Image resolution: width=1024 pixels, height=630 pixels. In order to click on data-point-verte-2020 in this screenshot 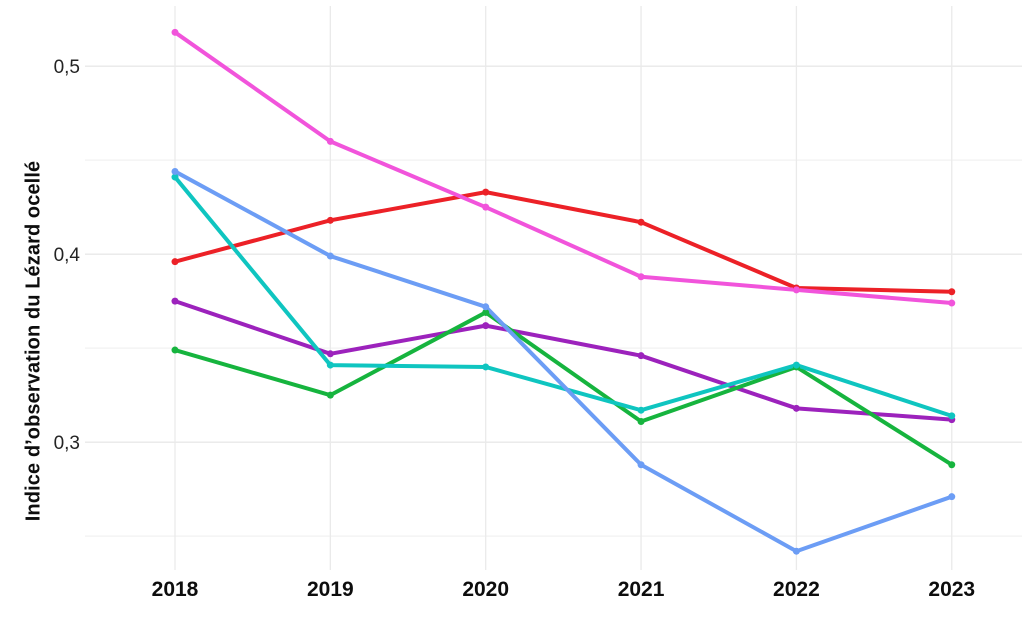, I will do `click(486, 312)`.